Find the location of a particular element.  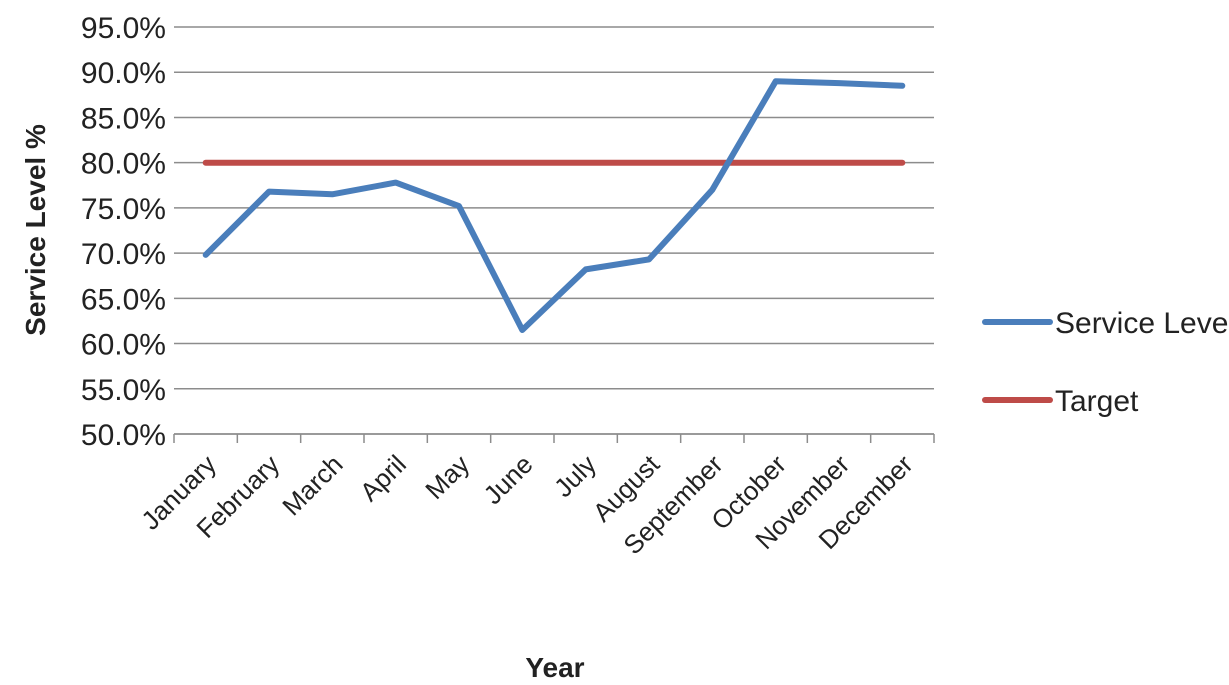

y-axis-title: Service Level % is located at coordinates (35, 230).